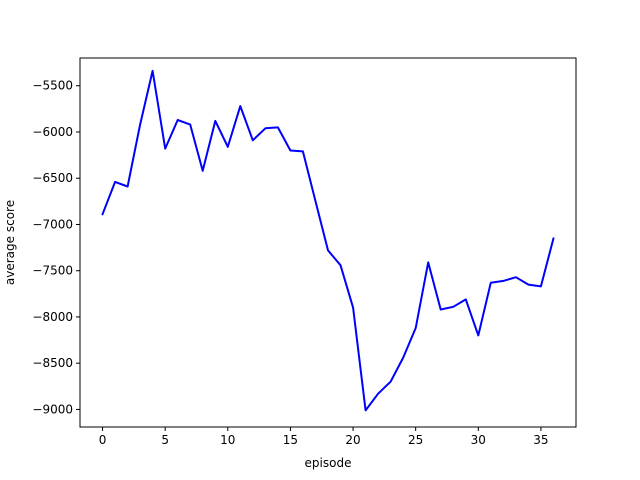 This screenshot has width=640, height=480. I want to click on x-tick-label: 25, so click(415, 440).